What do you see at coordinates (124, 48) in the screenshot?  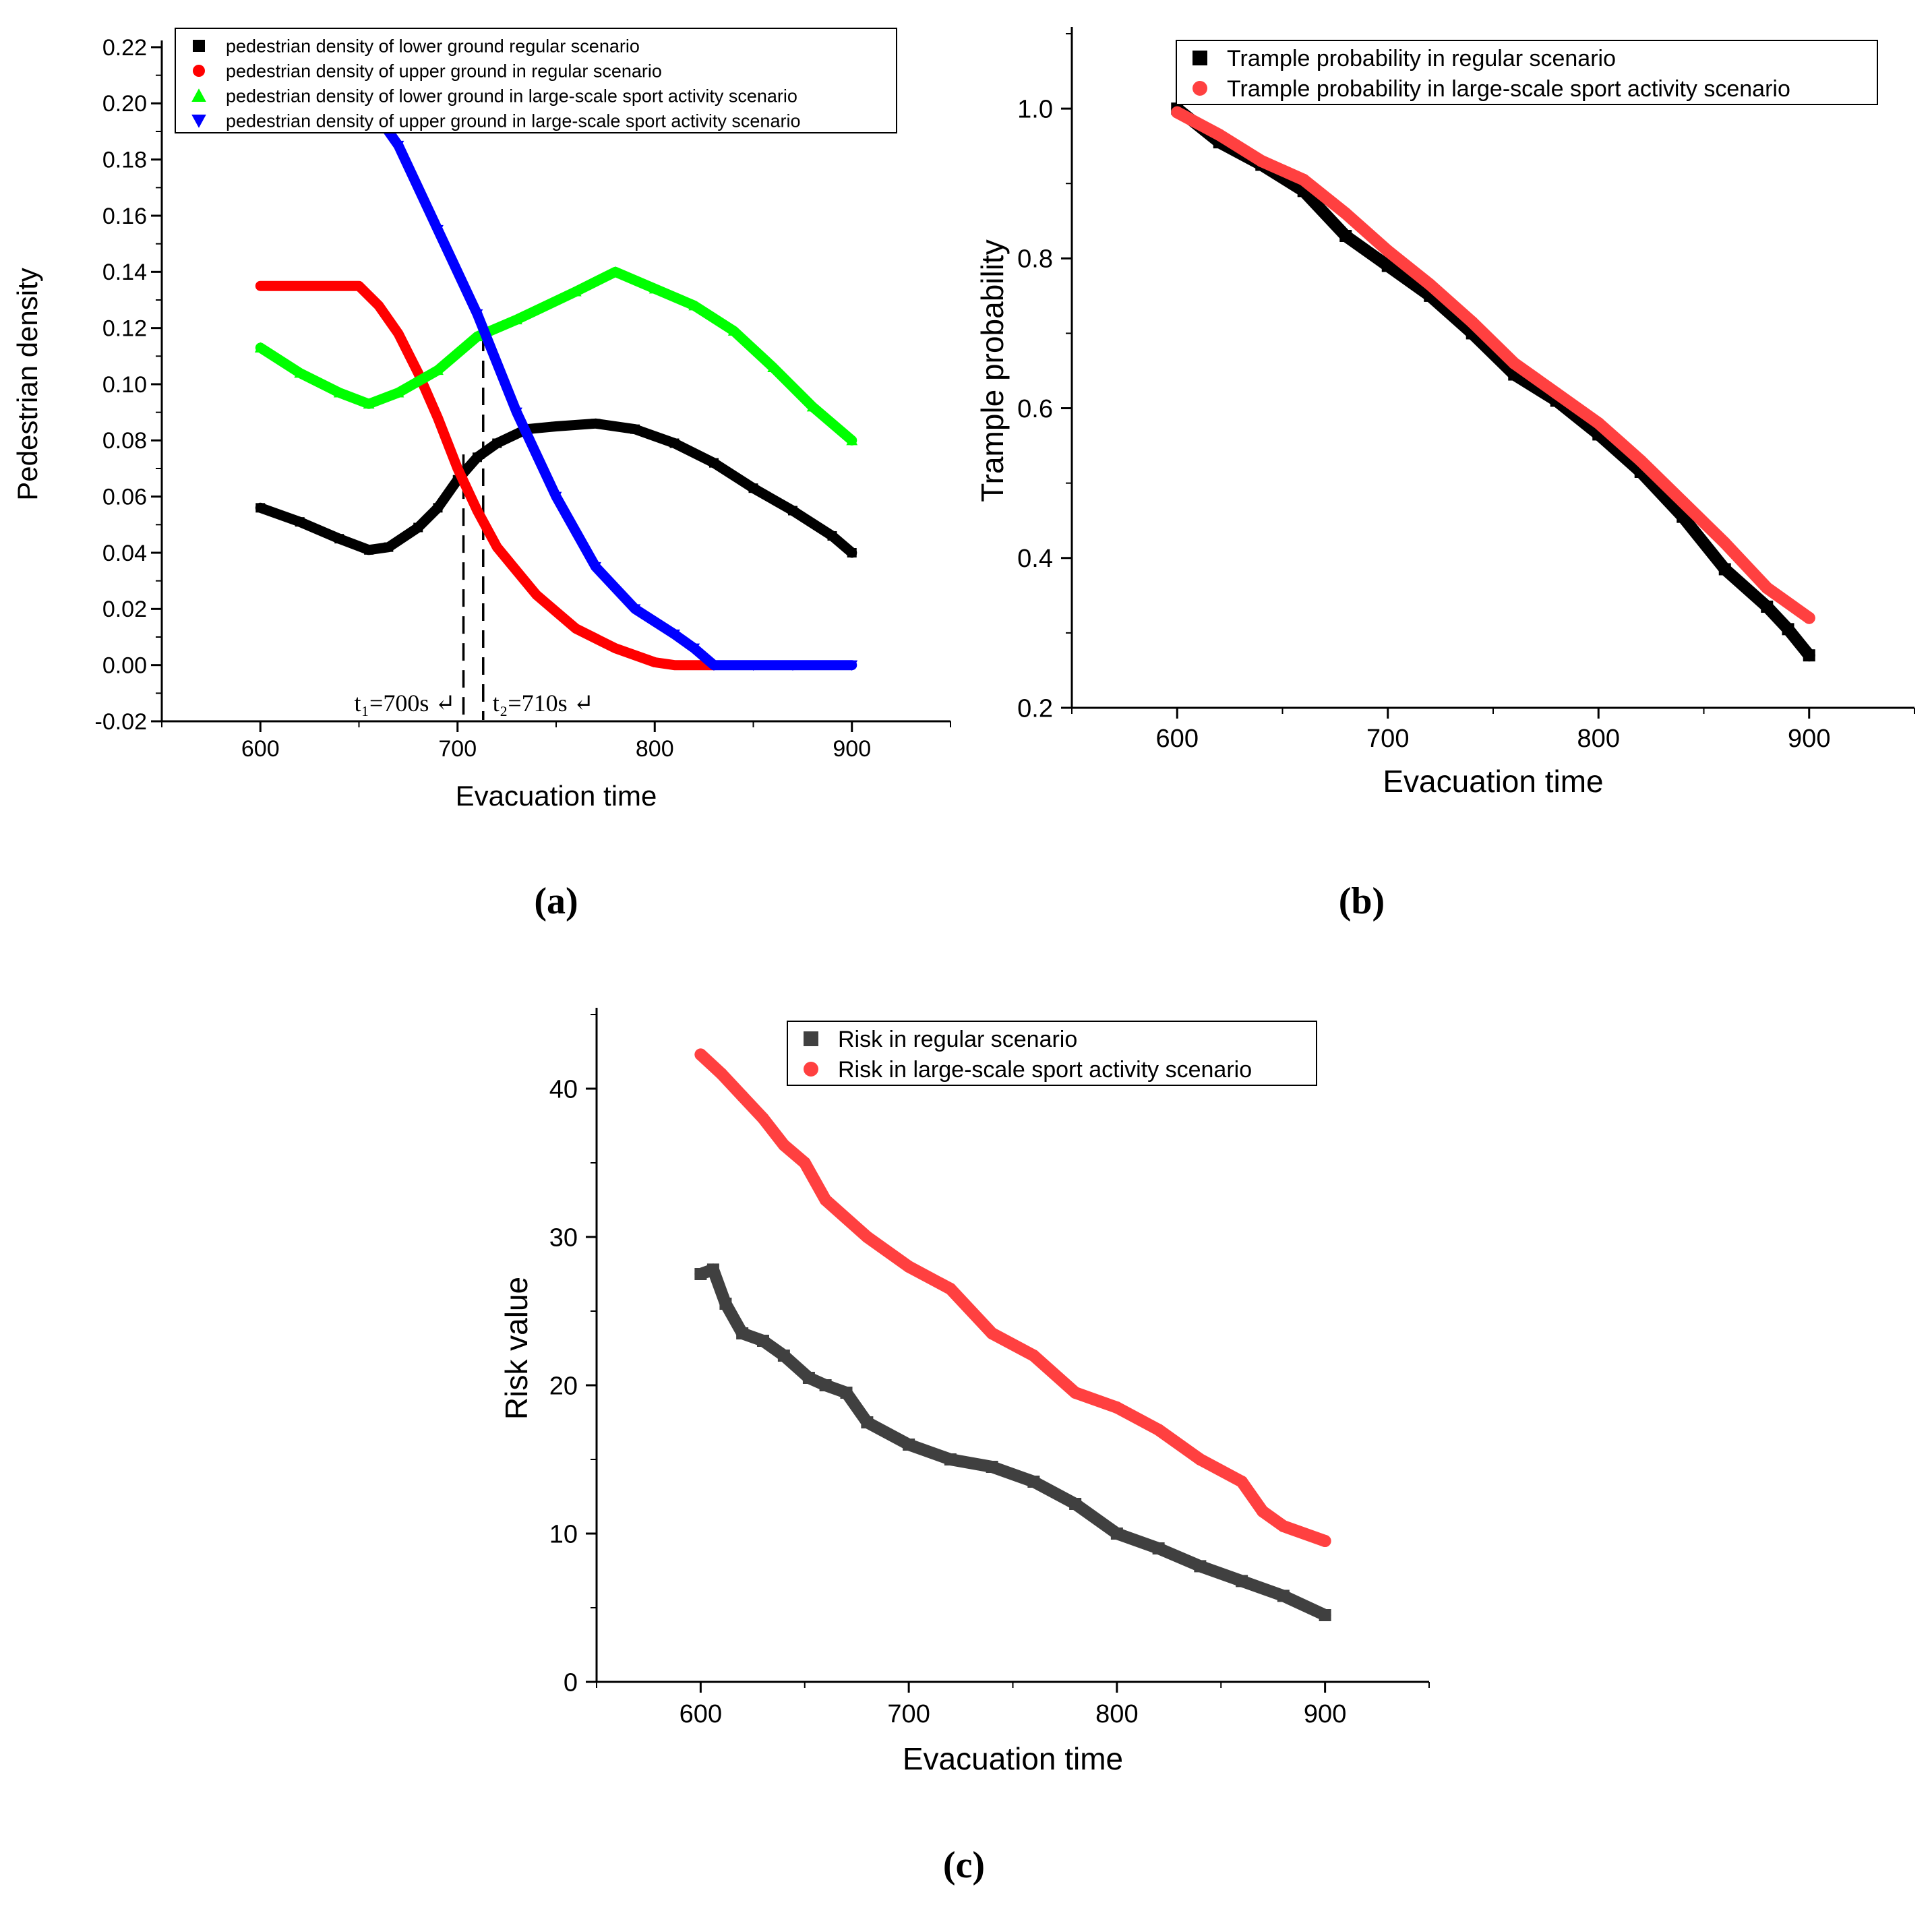 I see `y-tick-label: 0.22` at bounding box center [124, 48].